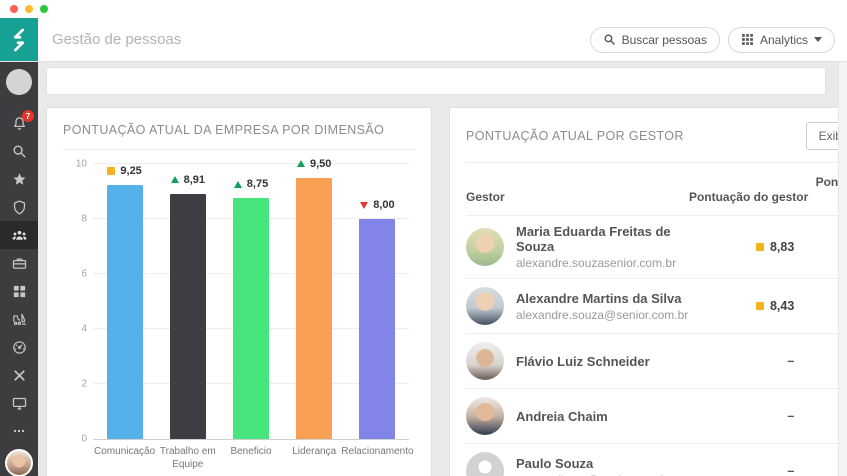  What do you see at coordinates (664, 39) in the screenshot?
I see `search-people-label: Buscar pessoas` at bounding box center [664, 39].